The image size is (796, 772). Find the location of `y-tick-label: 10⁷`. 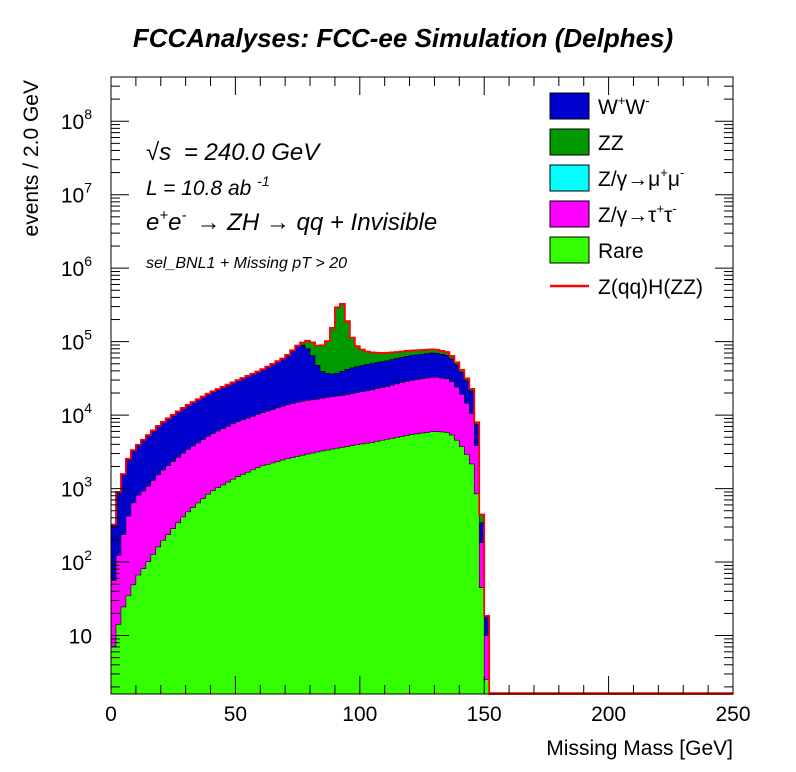

y-tick-label: 10⁷ is located at coordinates (76, 194).